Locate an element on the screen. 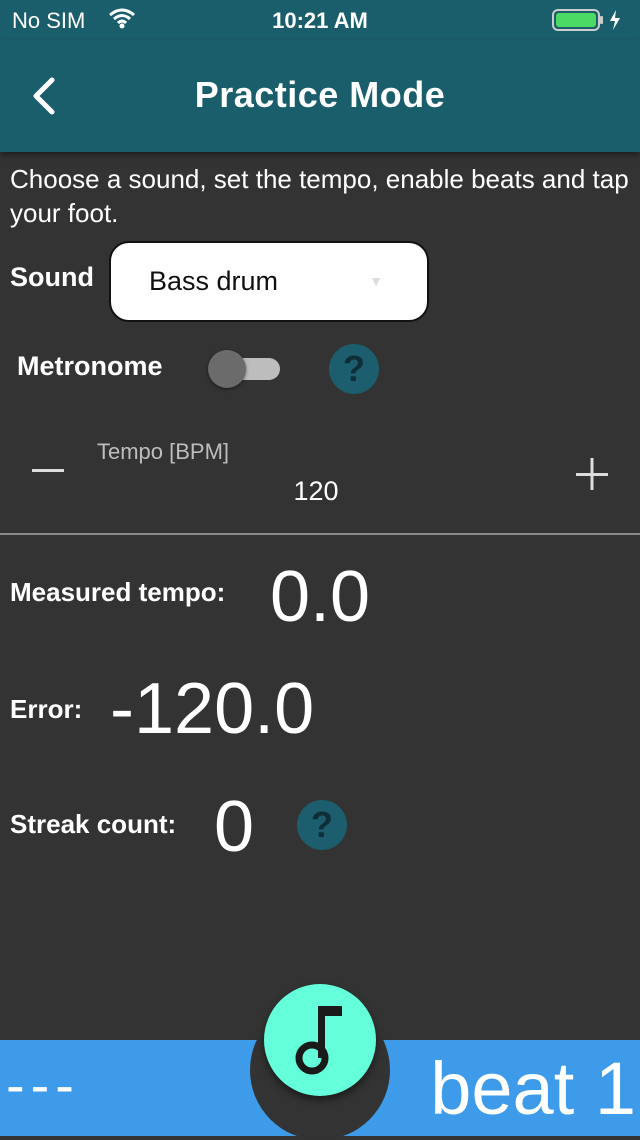 This screenshot has height=1140, width=640. dropdown-caret-icon: ▼ is located at coordinates (376, 281).